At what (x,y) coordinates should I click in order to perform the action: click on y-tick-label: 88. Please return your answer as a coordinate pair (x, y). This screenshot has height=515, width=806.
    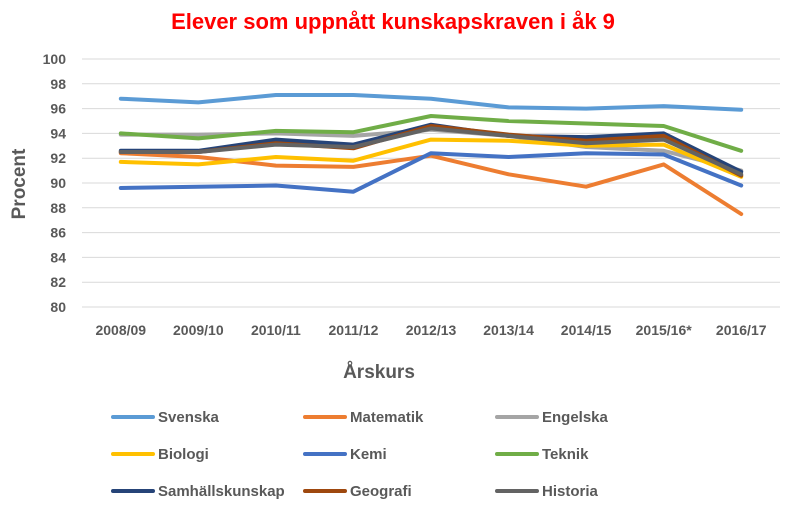
    Looking at the image, I should click on (58, 208).